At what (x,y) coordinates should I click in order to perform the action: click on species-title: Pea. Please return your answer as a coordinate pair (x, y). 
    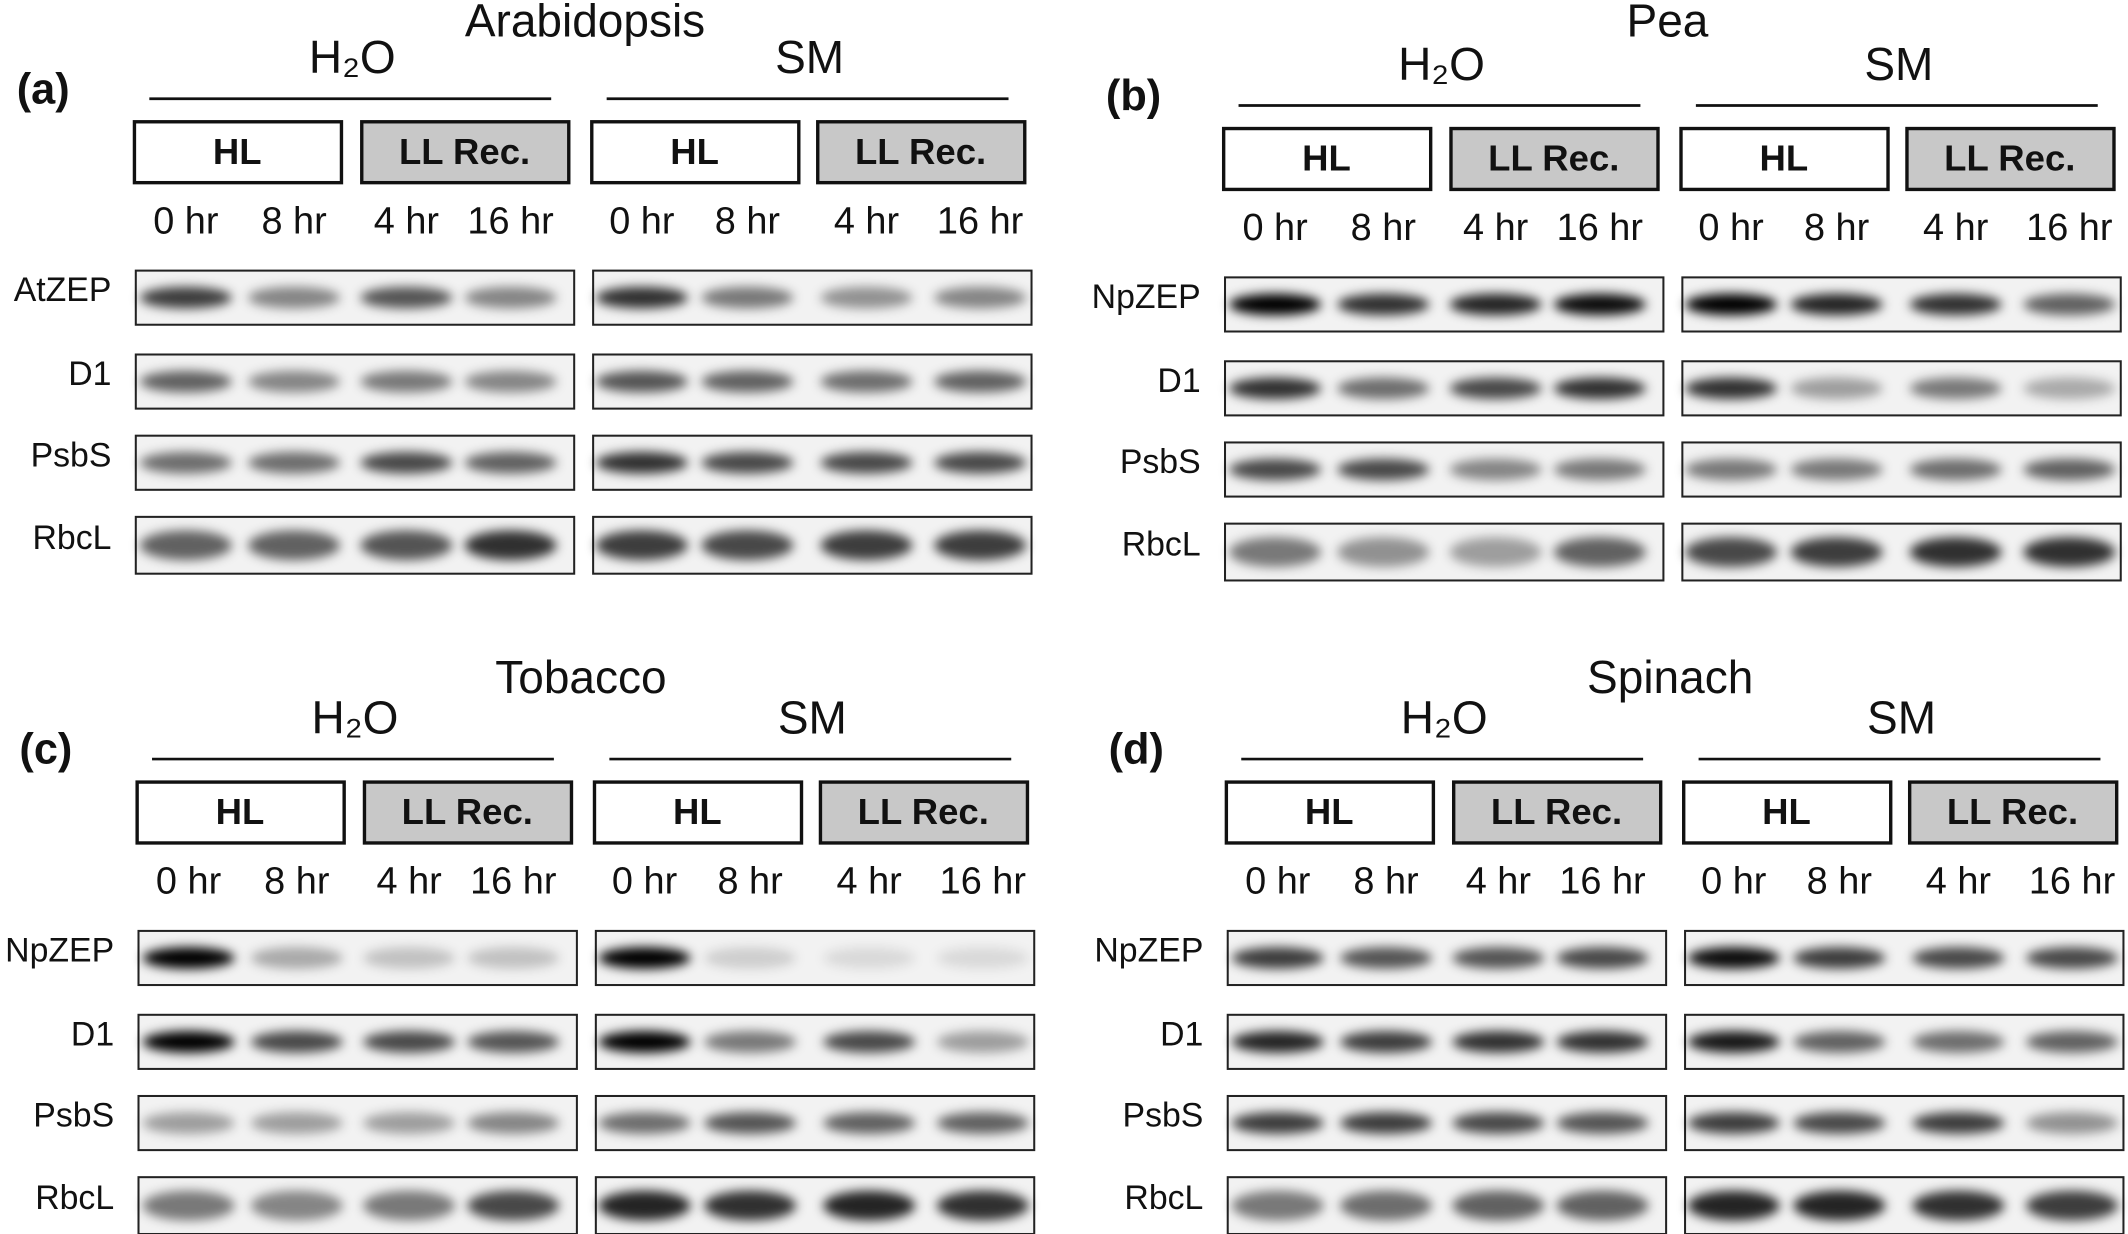
    Looking at the image, I should click on (1668, 23).